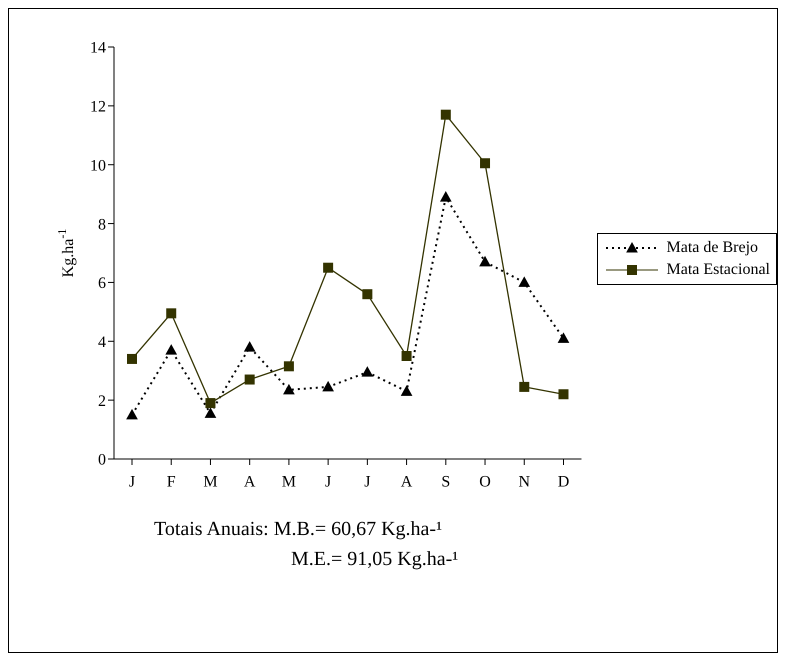 This screenshot has height=661, width=787. What do you see at coordinates (712, 248) in the screenshot?
I see `legend-label: Mata de Brejo` at bounding box center [712, 248].